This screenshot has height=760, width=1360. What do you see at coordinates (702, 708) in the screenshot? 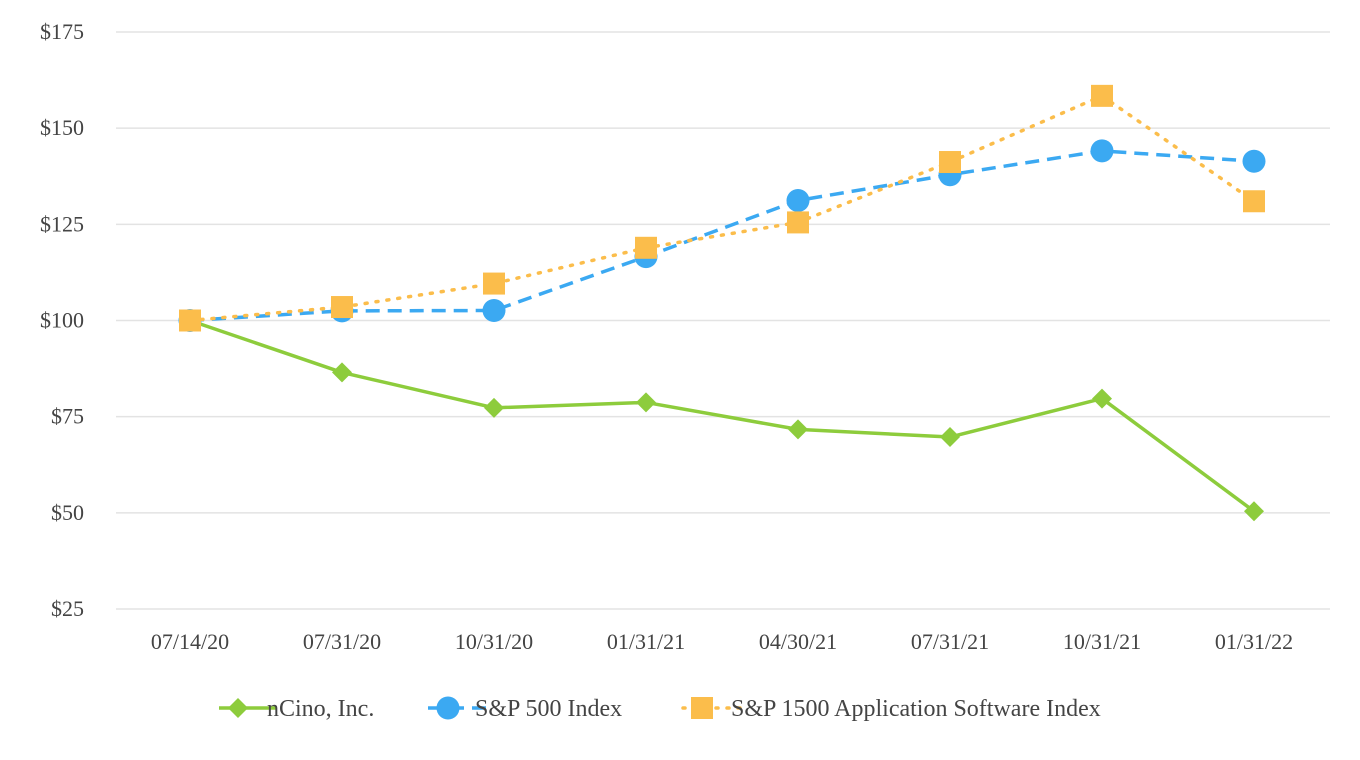
I see `legend-marker-square` at bounding box center [702, 708].